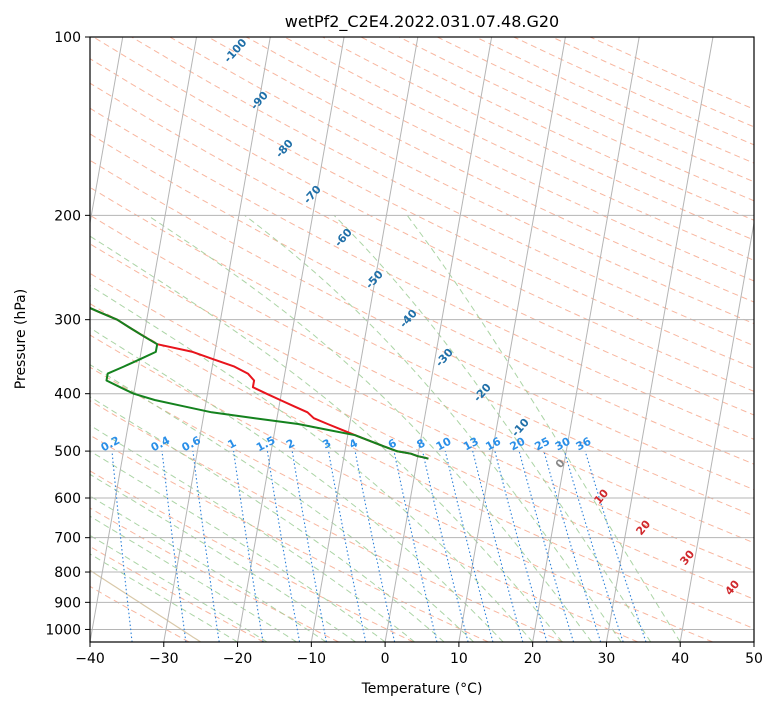  What do you see at coordinates (520, 428) in the screenshot?
I see `dry-adiabat-label-10: -10` at bounding box center [520, 428].